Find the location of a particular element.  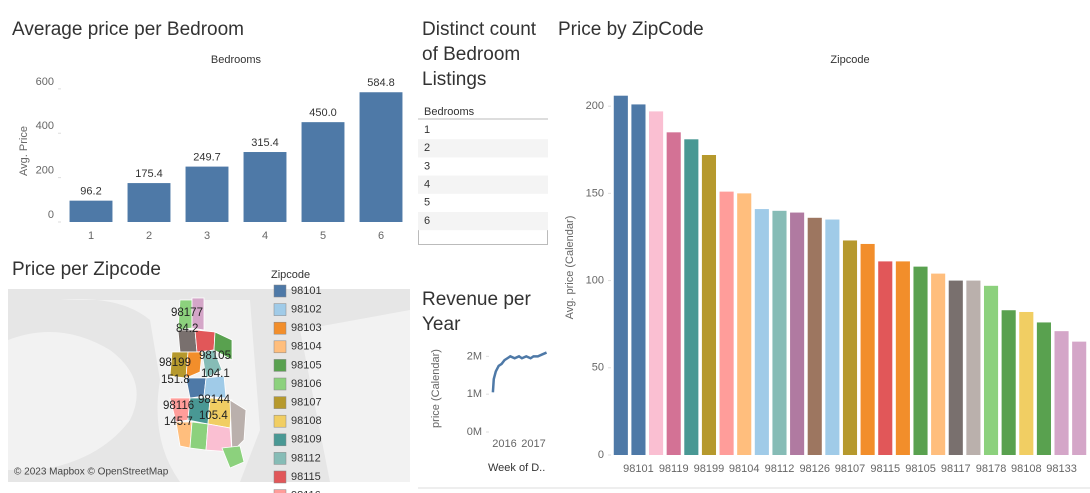

map-label: 98199 is located at coordinates (175, 363).